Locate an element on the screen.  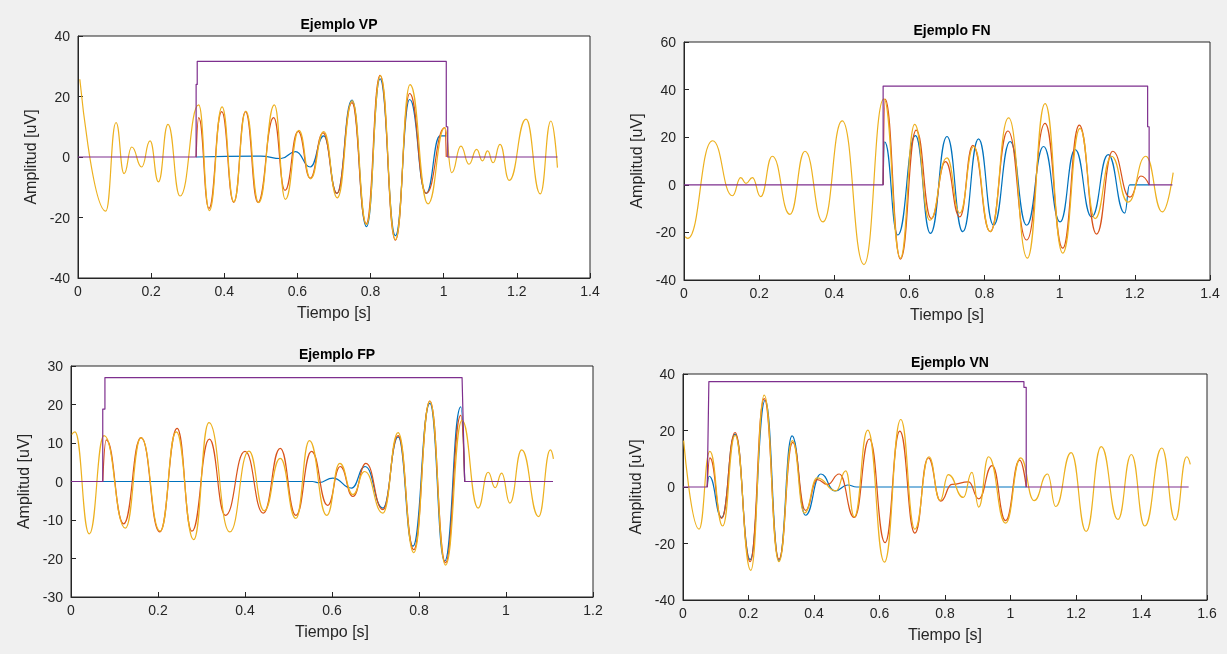
chart-title: Ejemplo VP is located at coordinates (339, 24).